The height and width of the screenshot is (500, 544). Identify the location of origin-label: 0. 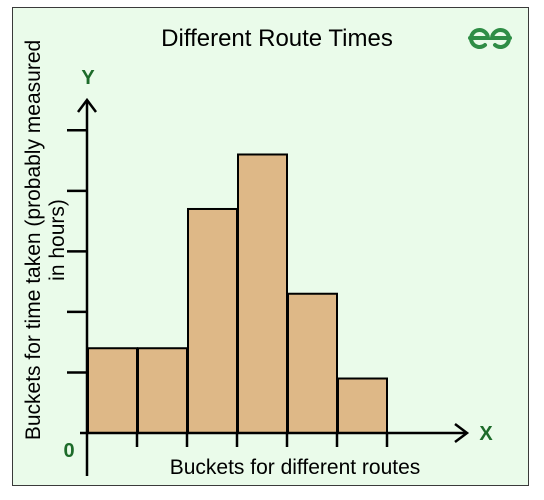
(68, 451).